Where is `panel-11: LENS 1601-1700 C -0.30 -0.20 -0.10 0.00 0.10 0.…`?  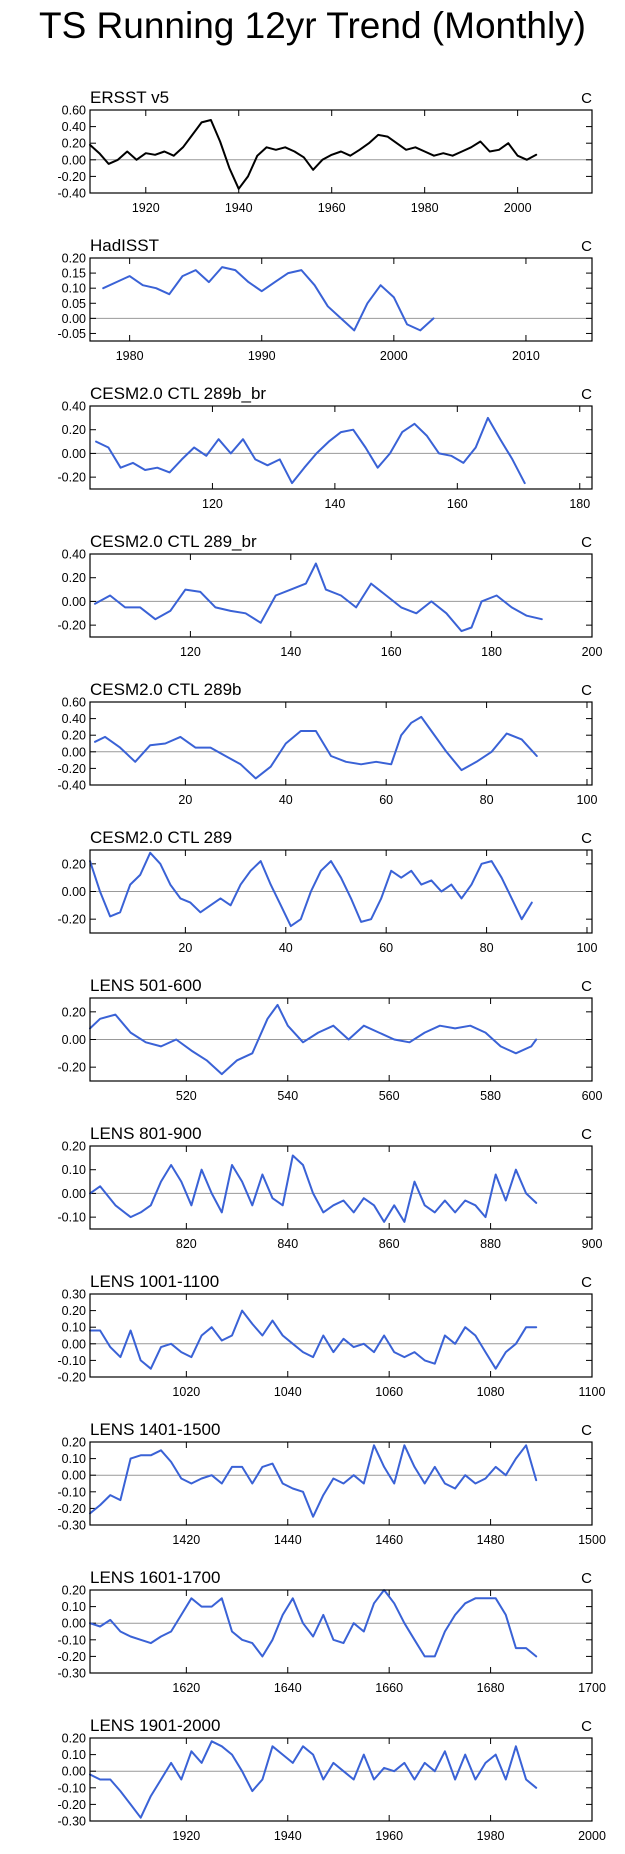 panel-11: LENS 1601-1700 C -0.30 -0.20 -0.10 0.00 0.10 0.… is located at coordinates (332, 1631).